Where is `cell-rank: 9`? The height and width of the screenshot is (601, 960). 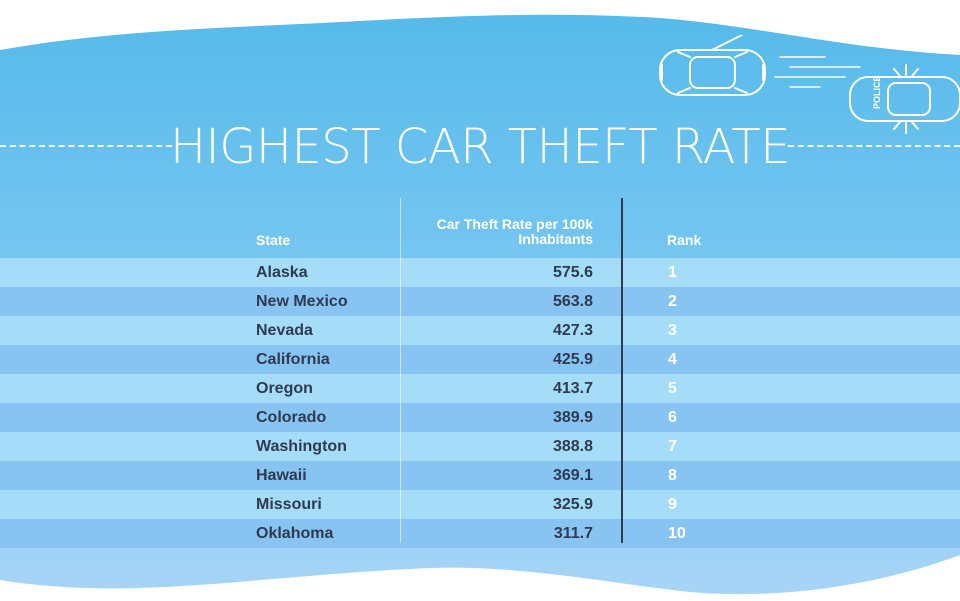
cell-rank: 9 is located at coordinates (672, 504).